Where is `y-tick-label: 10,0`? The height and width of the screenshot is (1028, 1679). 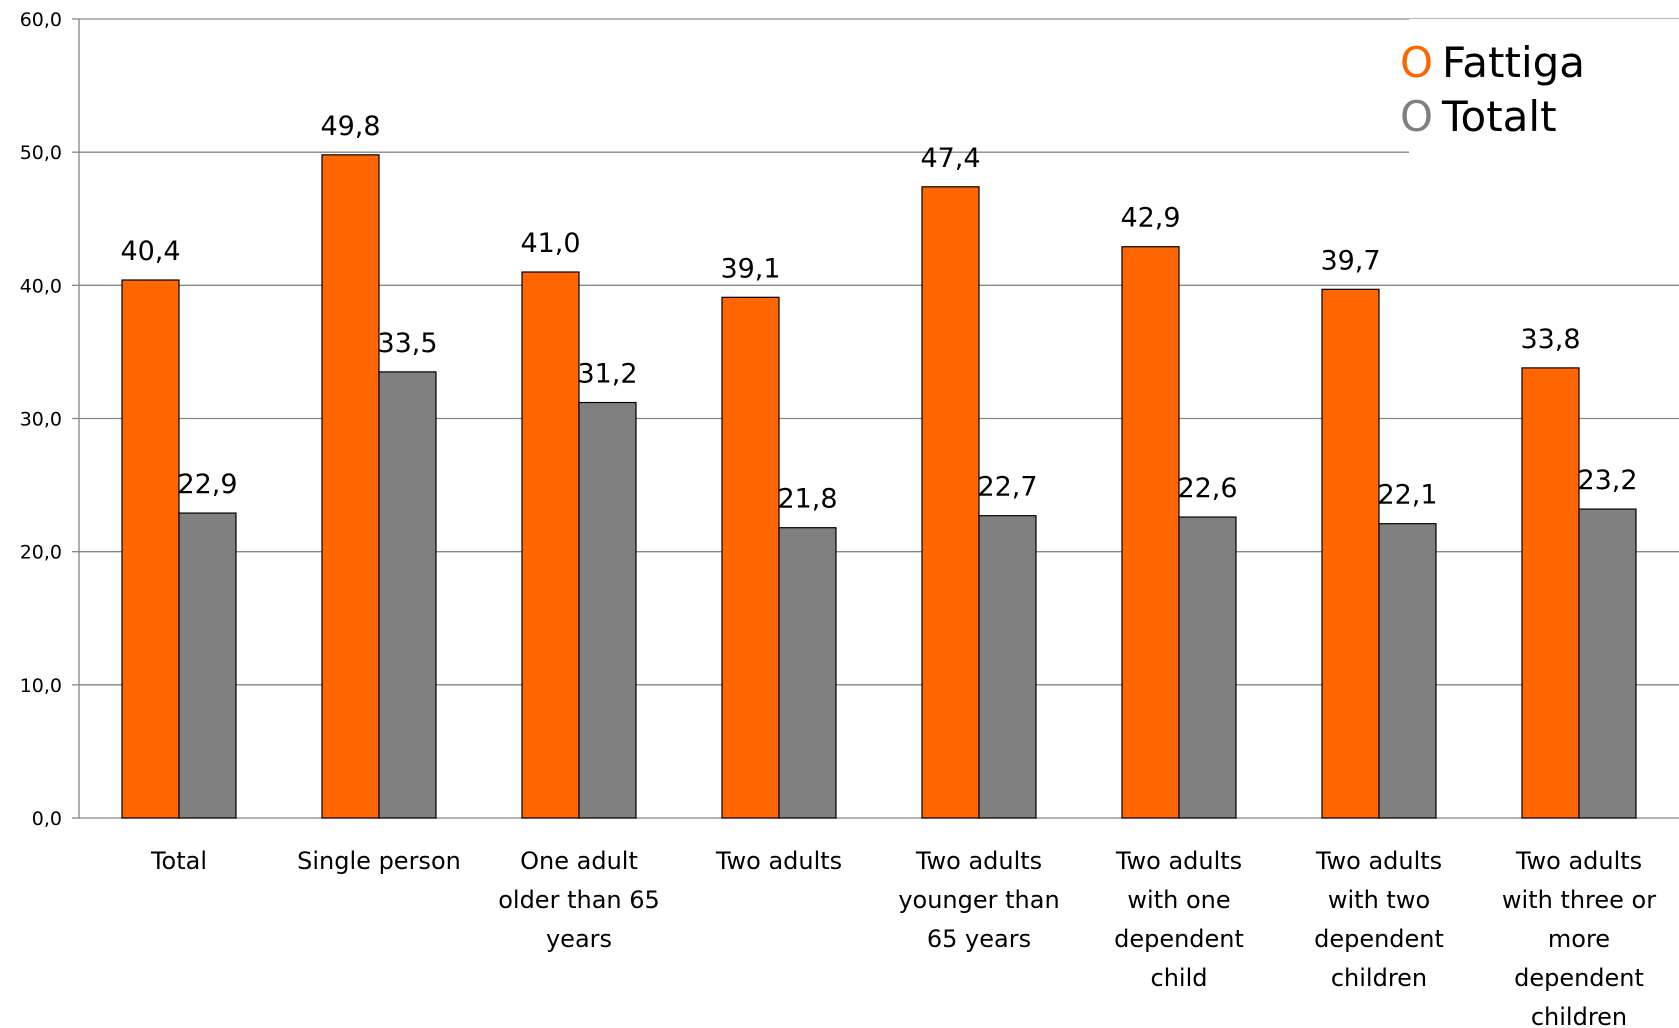 y-tick-label: 10,0 is located at coordinates (41, 686).